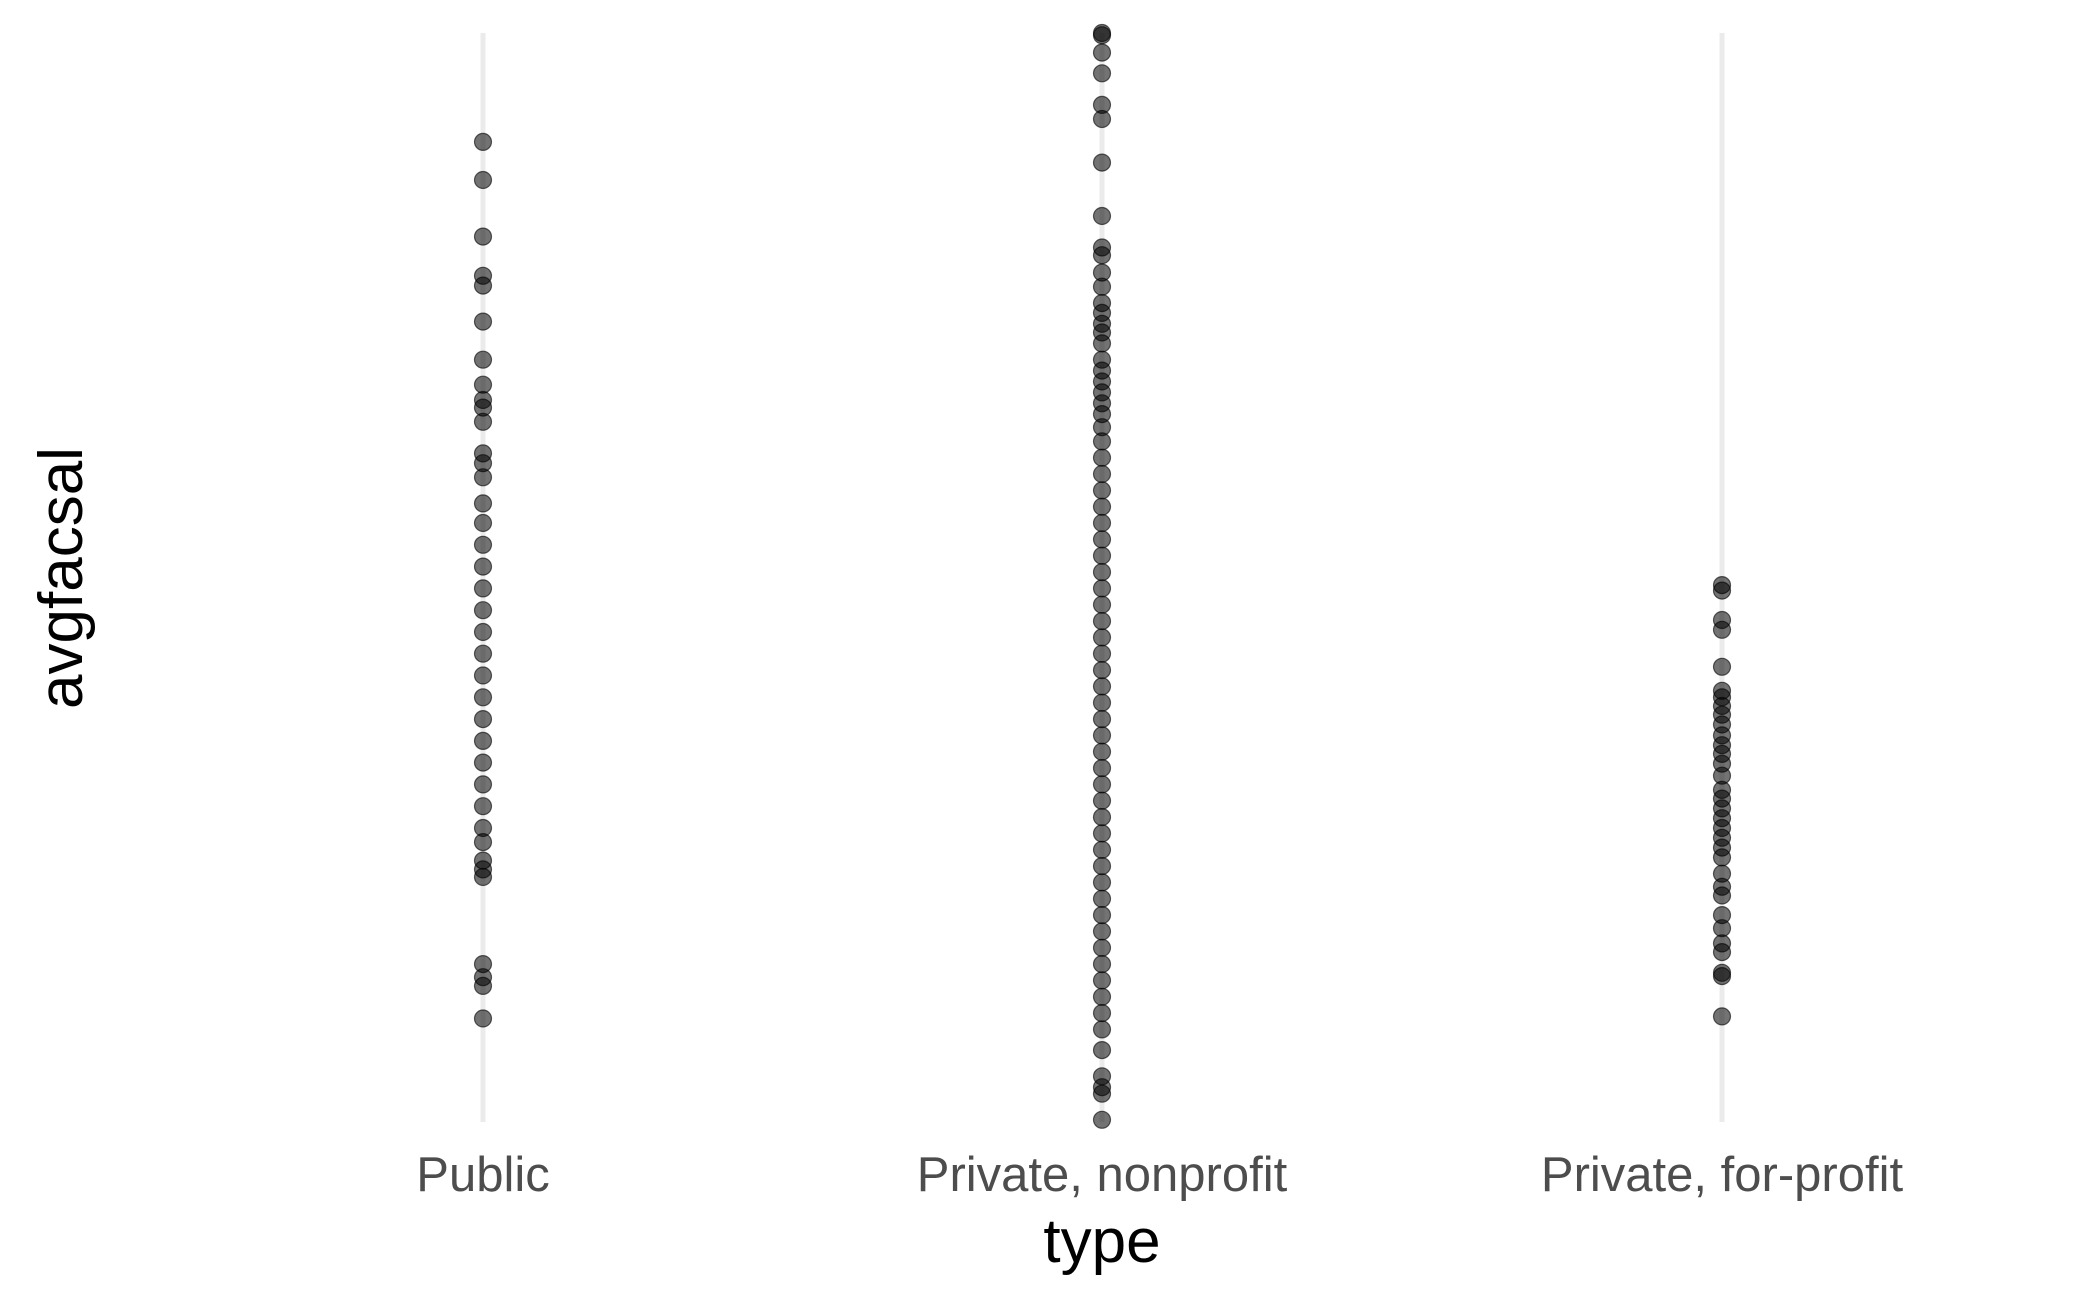 This screenshot has height=1297, width=2100. I want to click on x-tick-label: Private, nonprofit, so click(1102, 1175).